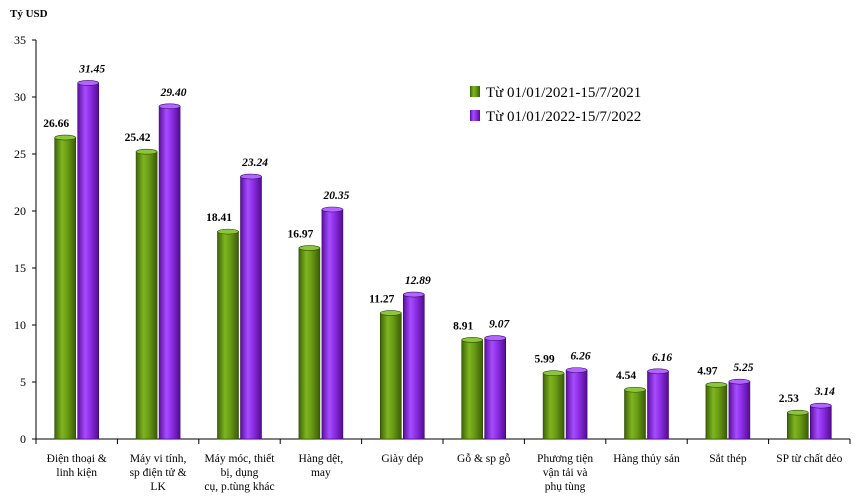 The image size is (859, 500). I want to click on category-label-line: sp điện tử &, so click(158, 473).